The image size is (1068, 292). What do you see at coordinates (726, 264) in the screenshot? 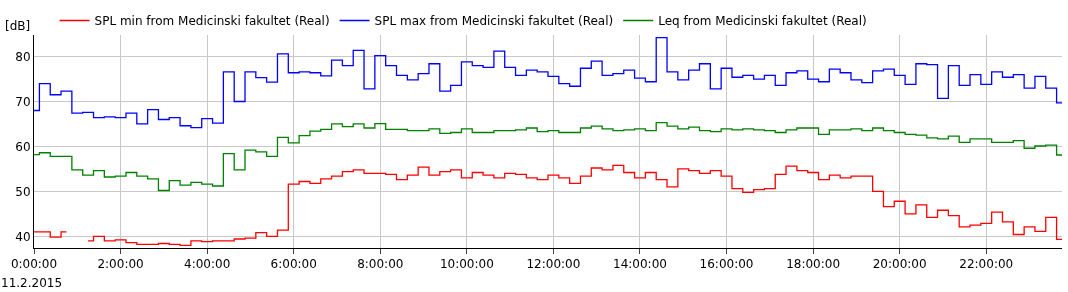
I see `x-tick-label: 16:00:00` at bounding box center [726, 264].